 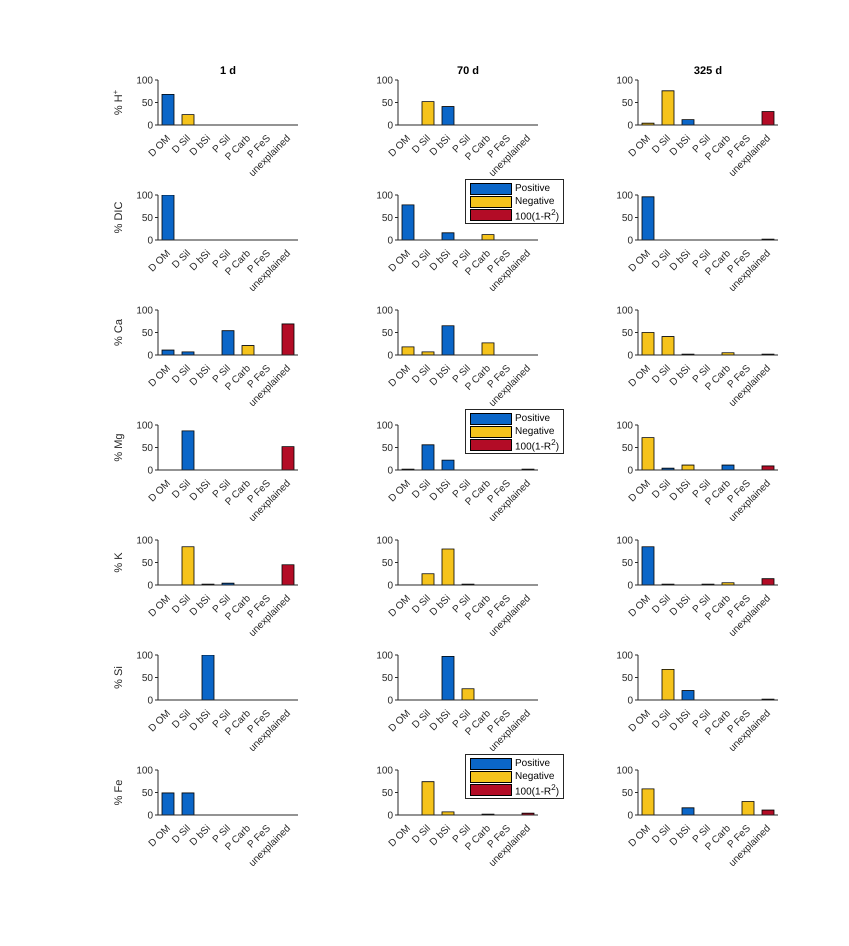 What do you see at coordinates (468, 71) in the screenshot?
I see `chart-title: 70 d` at bounding box center [468, 71].